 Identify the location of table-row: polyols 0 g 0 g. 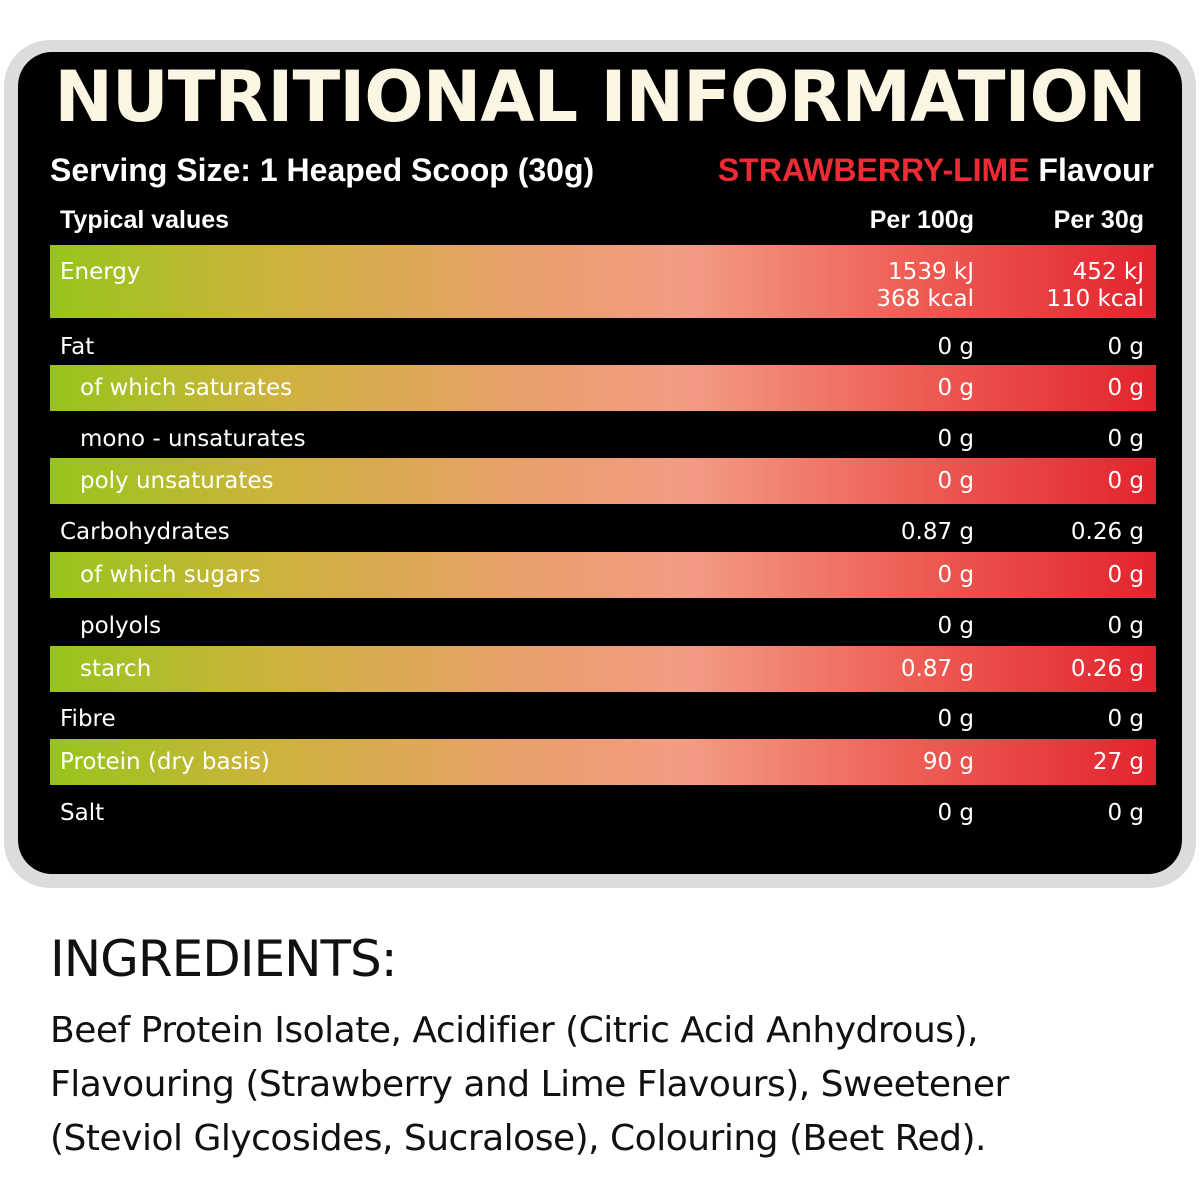
(603, 626).